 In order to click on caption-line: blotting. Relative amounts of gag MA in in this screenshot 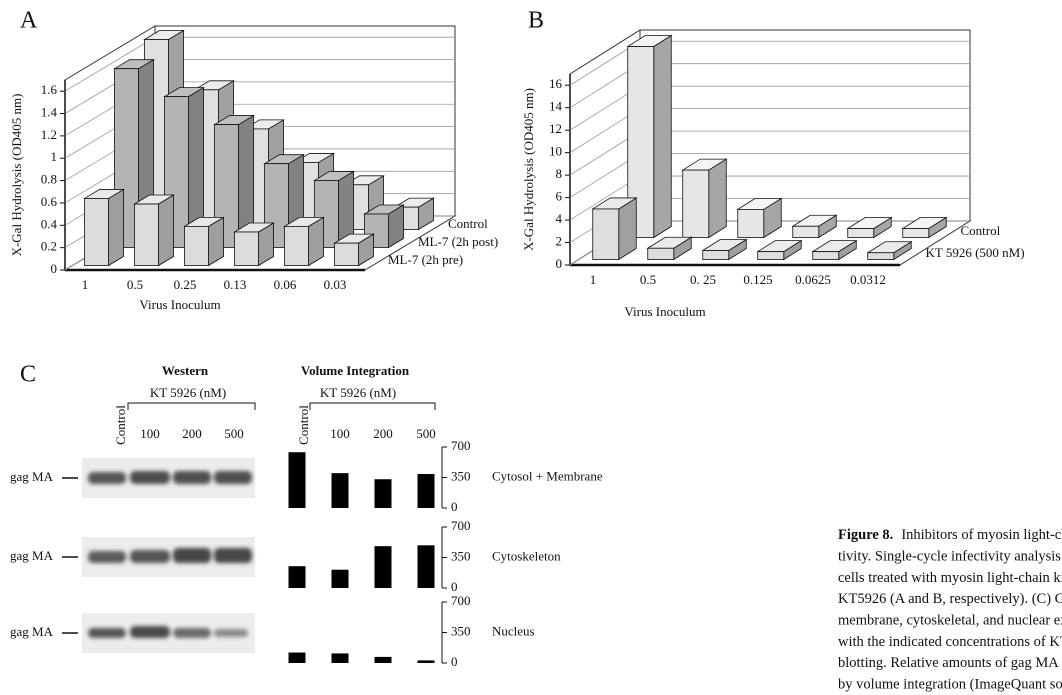, I will do `click(950, 663)`.